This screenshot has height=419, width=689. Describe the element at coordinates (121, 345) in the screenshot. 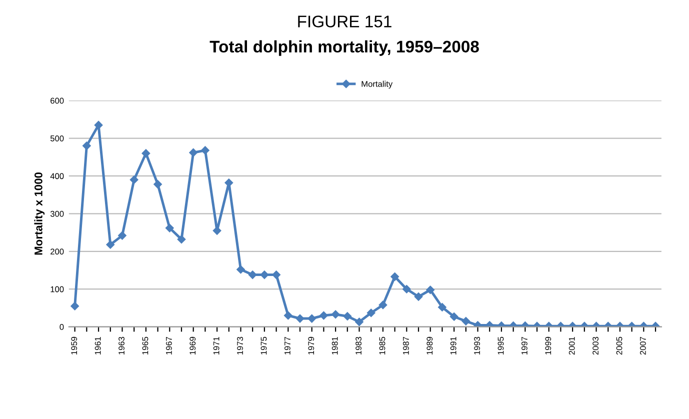

I see `x-tick-label: 1963` at that location.